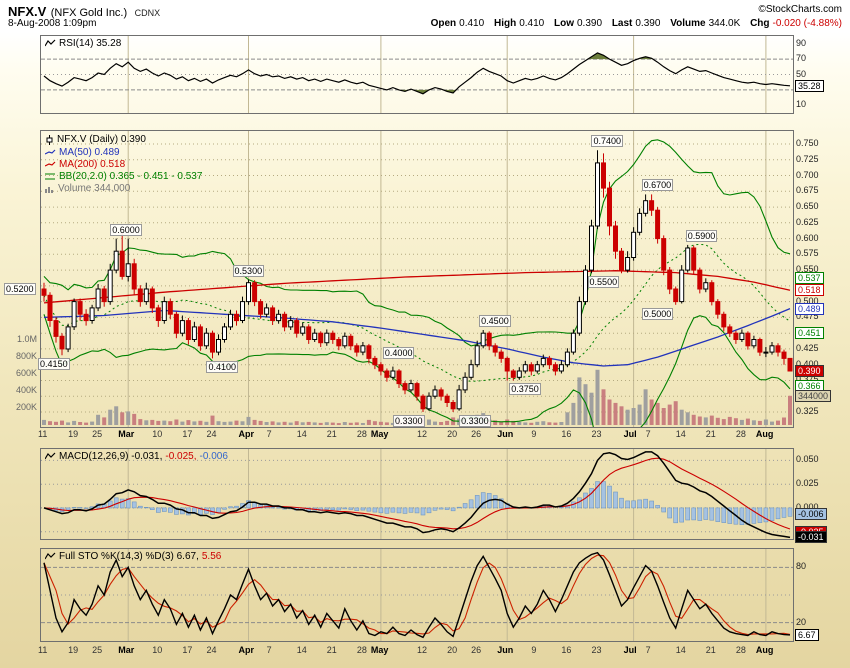 The height and width of the screenshot is (668, 850). I want to click on macd-axis-label: 0.025, so click(807, 483).